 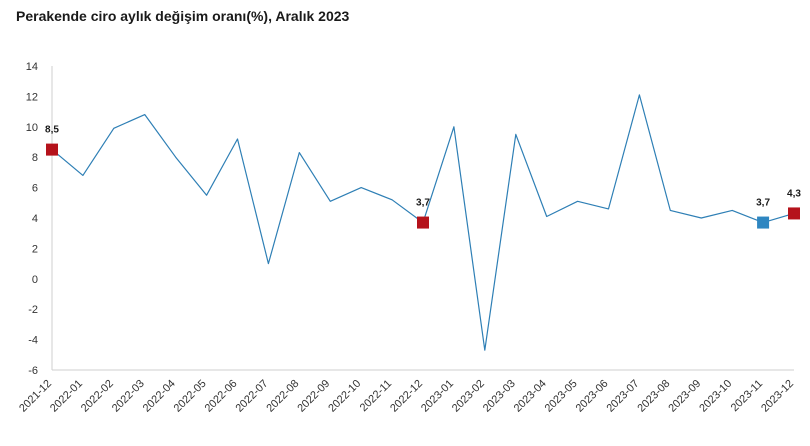 I want to click on x-tick-label: 2022-03, so click(x=128, y=396).